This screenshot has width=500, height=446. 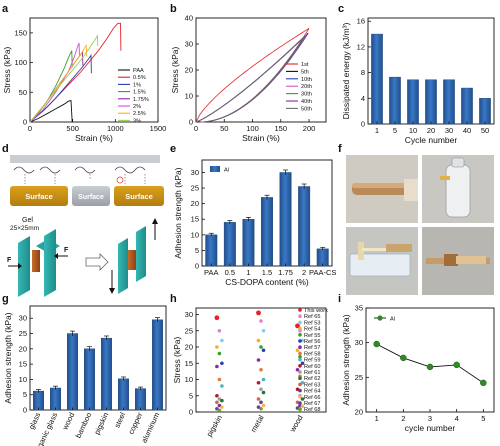 What do you see at coordinates (230, 272) in the screenshot?
I see `x-tick-label: 0.5` at bounding box center [230, 272].